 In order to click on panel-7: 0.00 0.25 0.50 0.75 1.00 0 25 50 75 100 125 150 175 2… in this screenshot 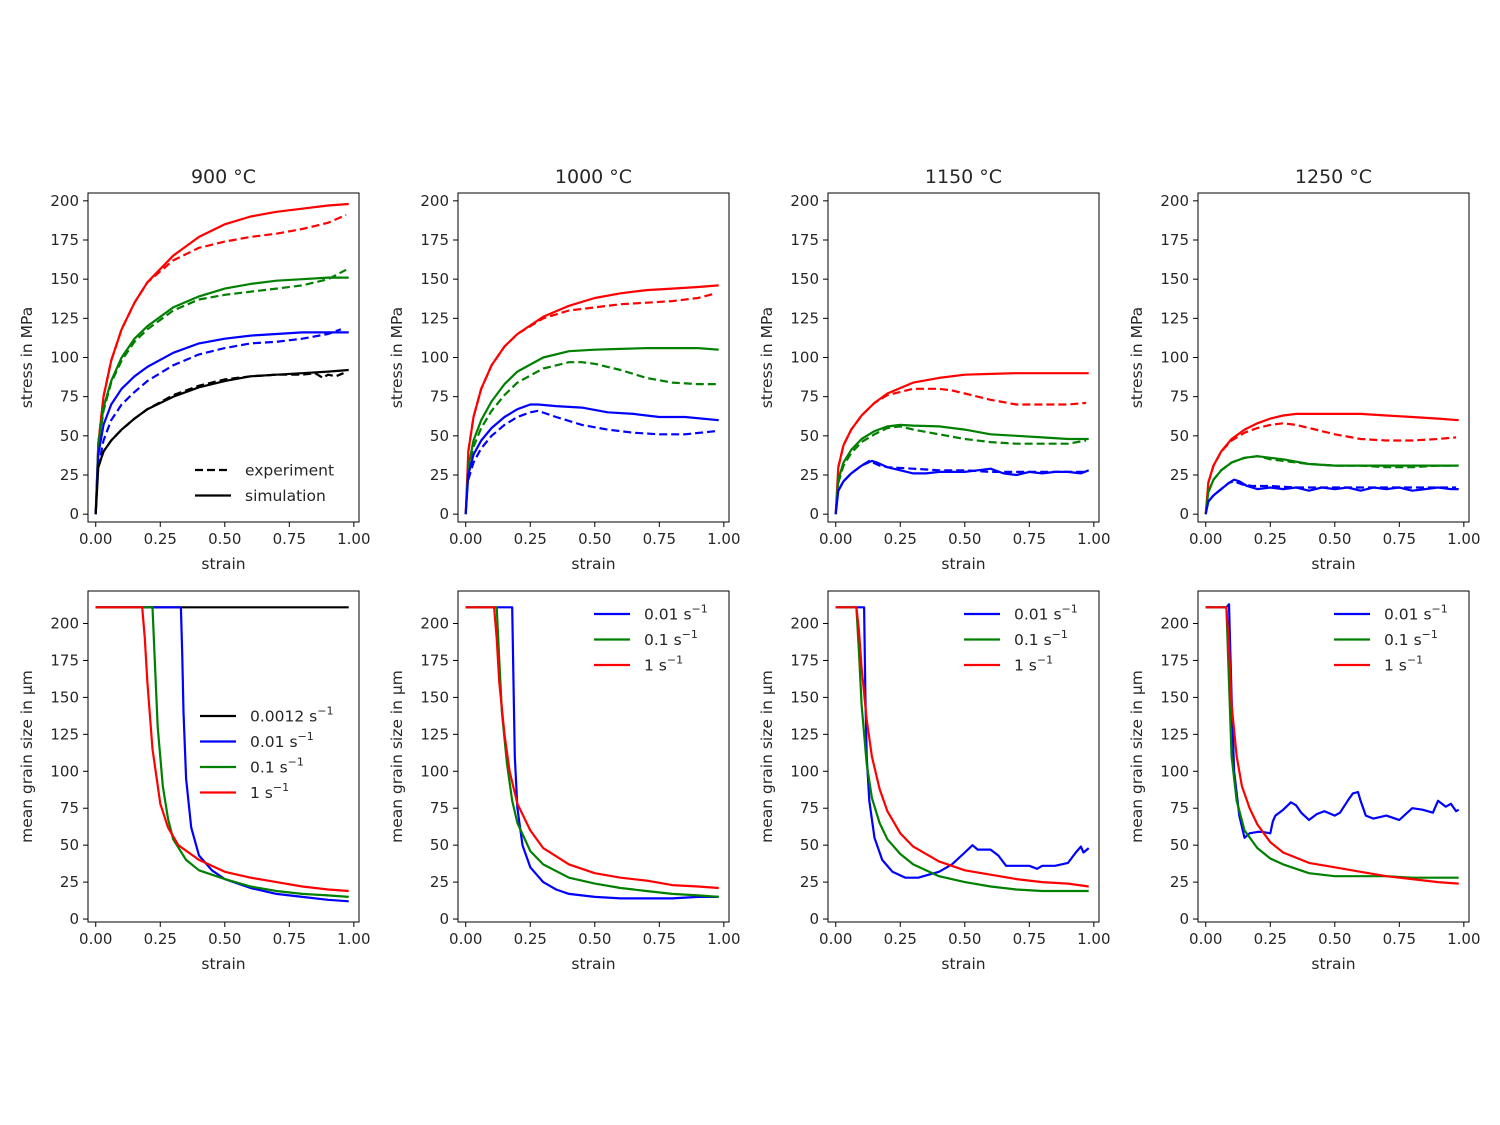, I will do `click(934, 781)`.